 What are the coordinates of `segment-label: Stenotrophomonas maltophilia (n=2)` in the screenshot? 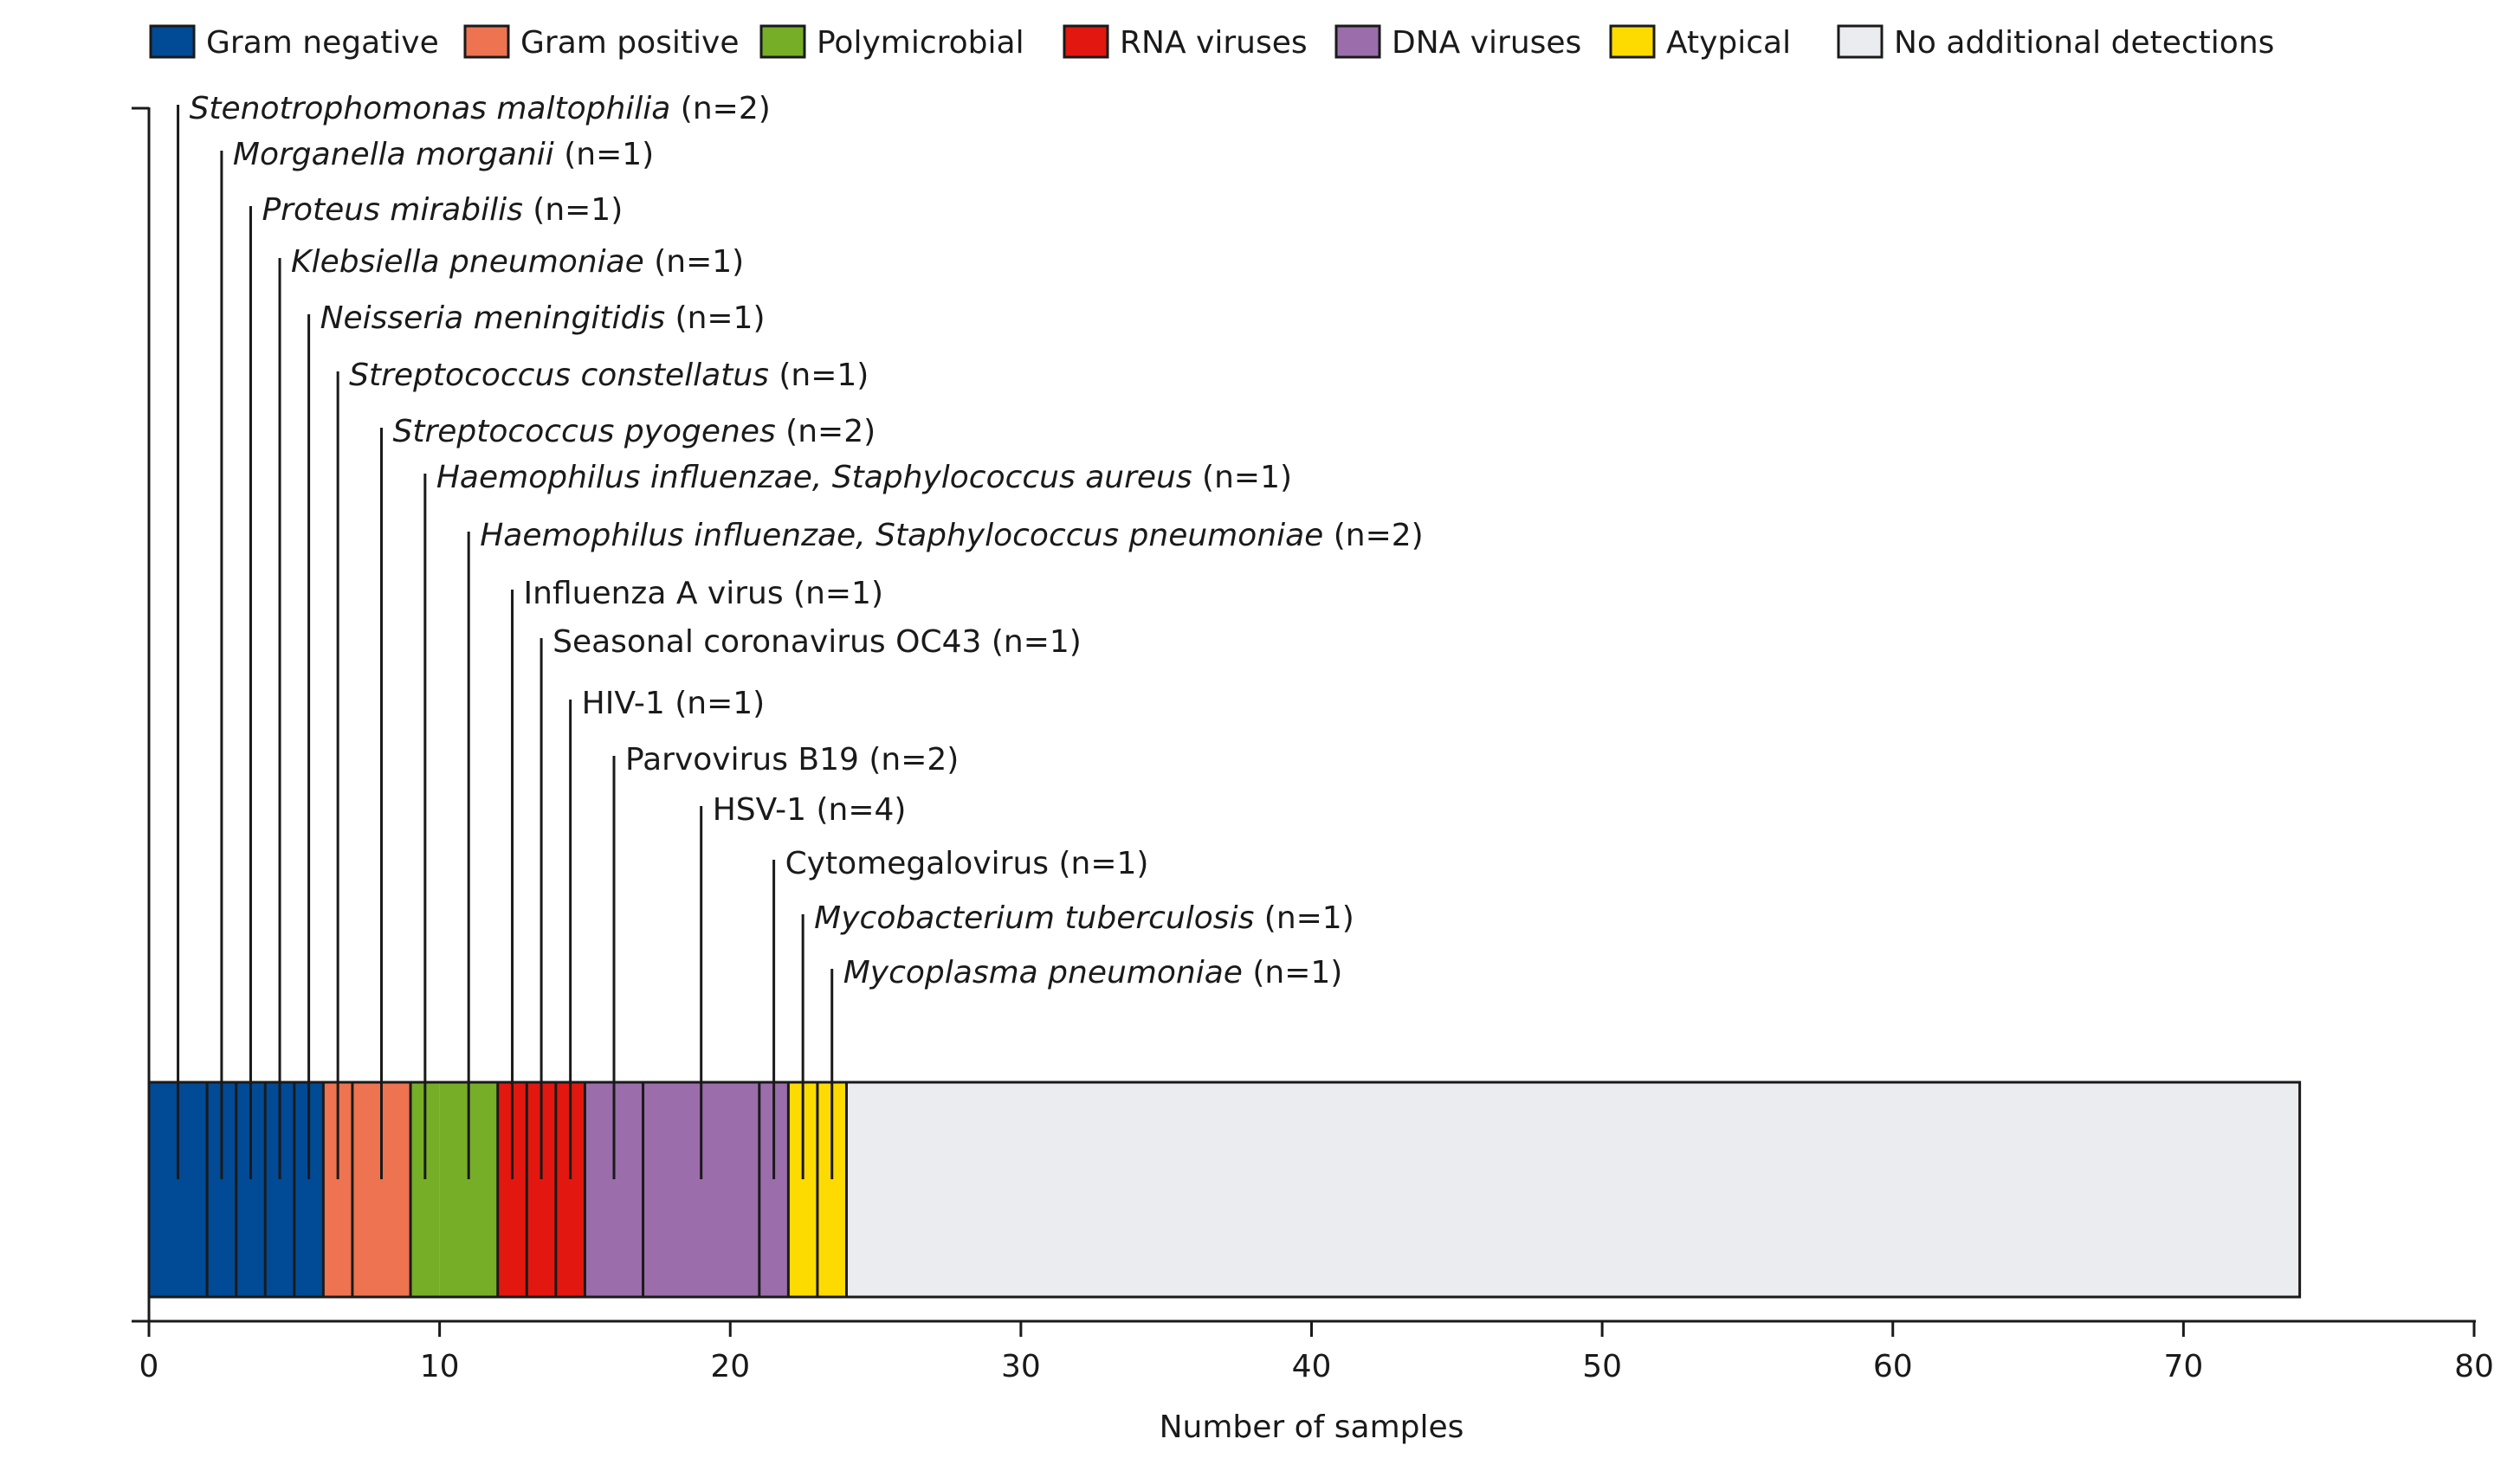 It's located at (480, 109).